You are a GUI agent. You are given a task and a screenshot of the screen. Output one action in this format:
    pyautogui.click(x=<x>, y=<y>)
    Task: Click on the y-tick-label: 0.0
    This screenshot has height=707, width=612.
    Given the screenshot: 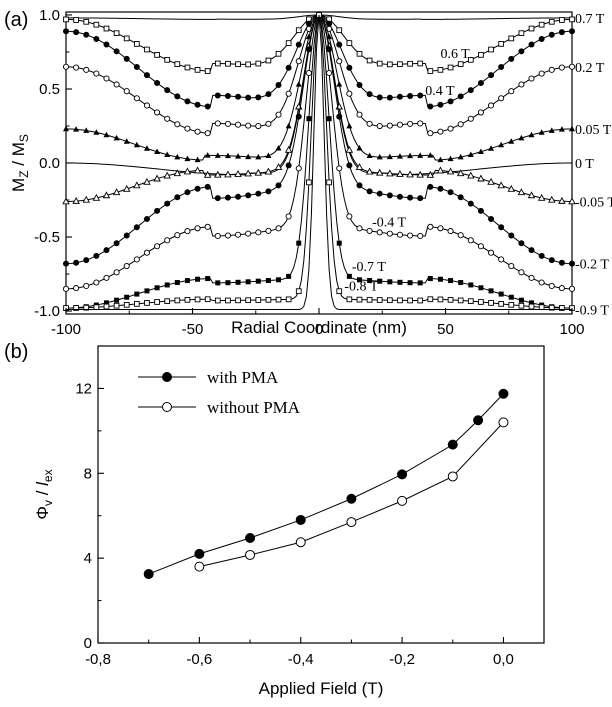 What is the action you would take?
    pyautogui.click(x=49, y=163)
    